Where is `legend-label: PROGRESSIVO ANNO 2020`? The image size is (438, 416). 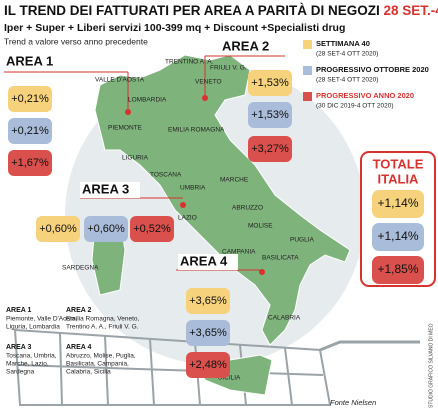
legend-label: PROGRESSIVO ANNO 2020 is located at coordinates (365, 95).